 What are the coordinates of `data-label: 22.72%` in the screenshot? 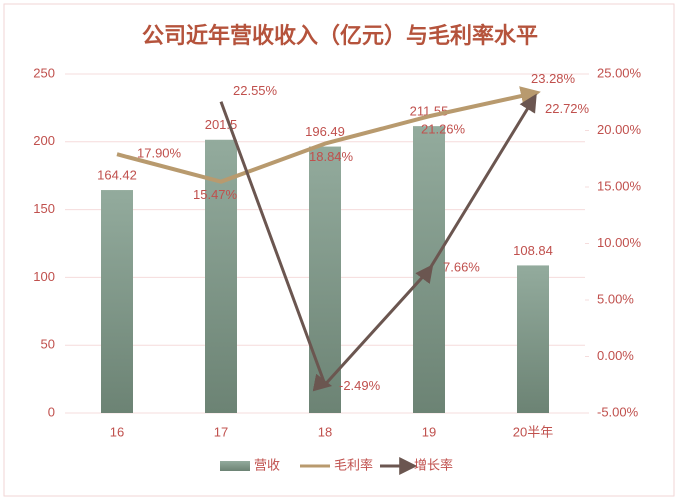 It's located at (567, 108).